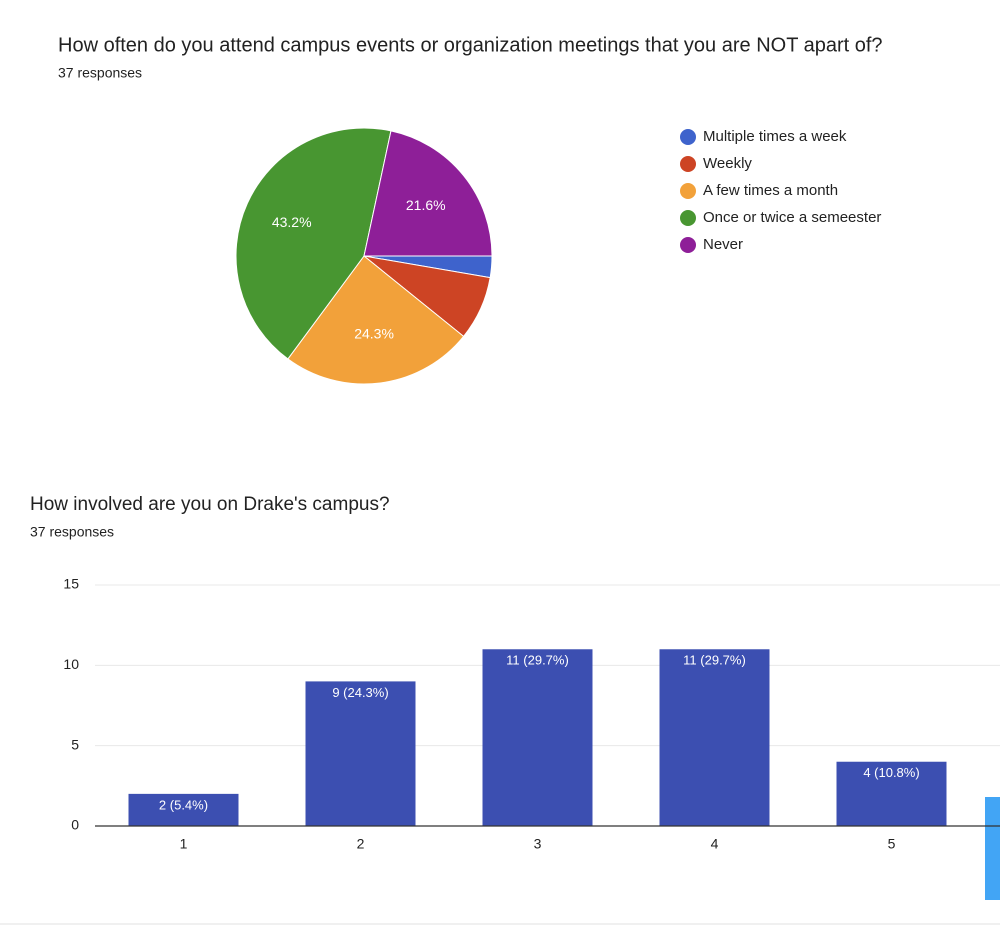 The height and width of the screenshot is (931, 1000). Describe the element at coordinates (775, 136) in the screenshot. I see `legend-label: Multiple times a week` at that location.